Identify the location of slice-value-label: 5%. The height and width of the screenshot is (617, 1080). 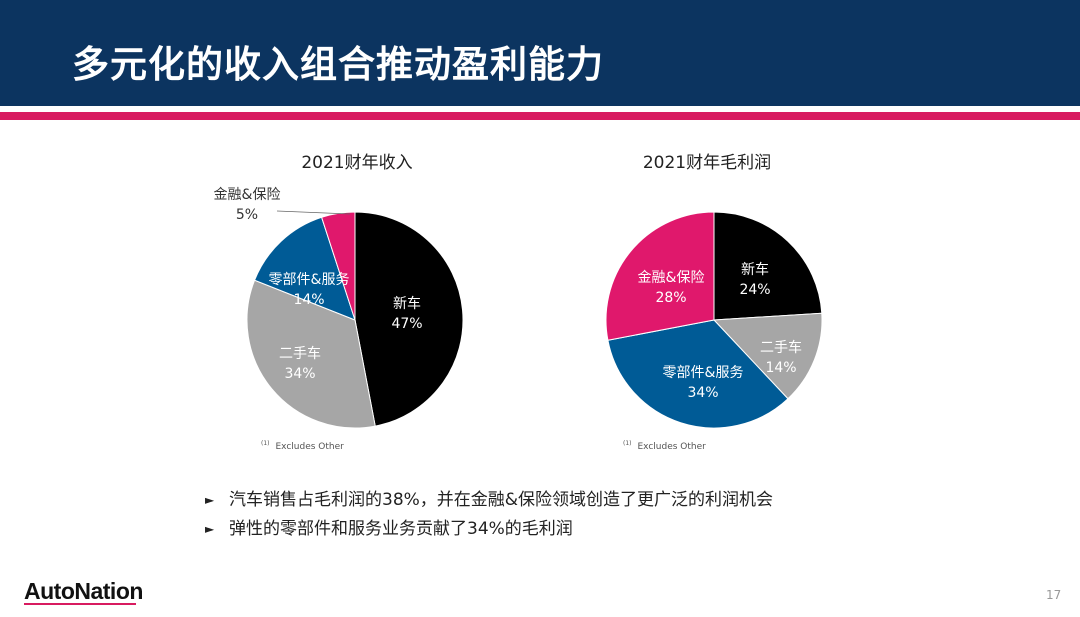
(247, 215).